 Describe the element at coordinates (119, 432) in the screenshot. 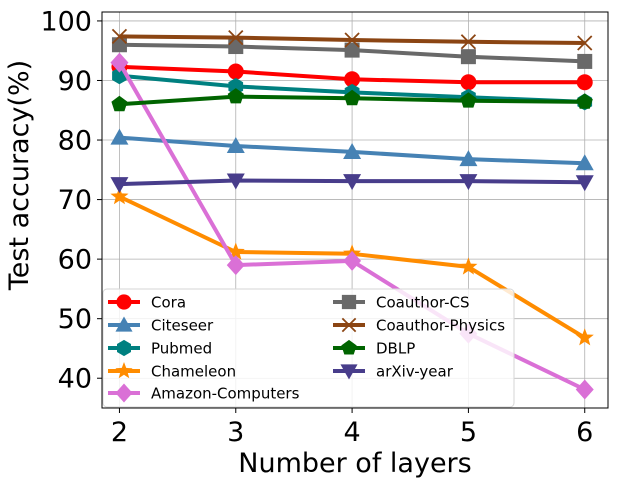

I see `x-tick-label: 2` at that location.